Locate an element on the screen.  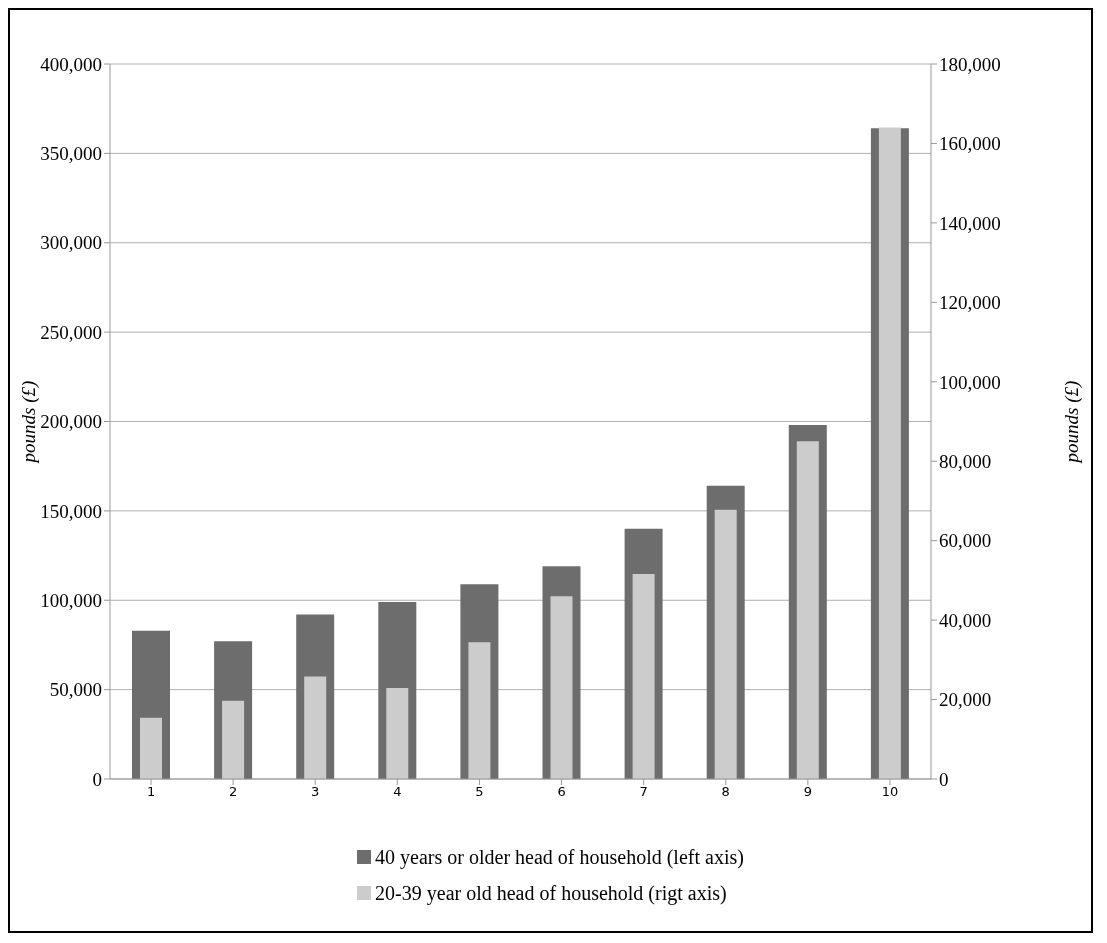
x-tick-label: 1 is located at coordinates (151, 792).